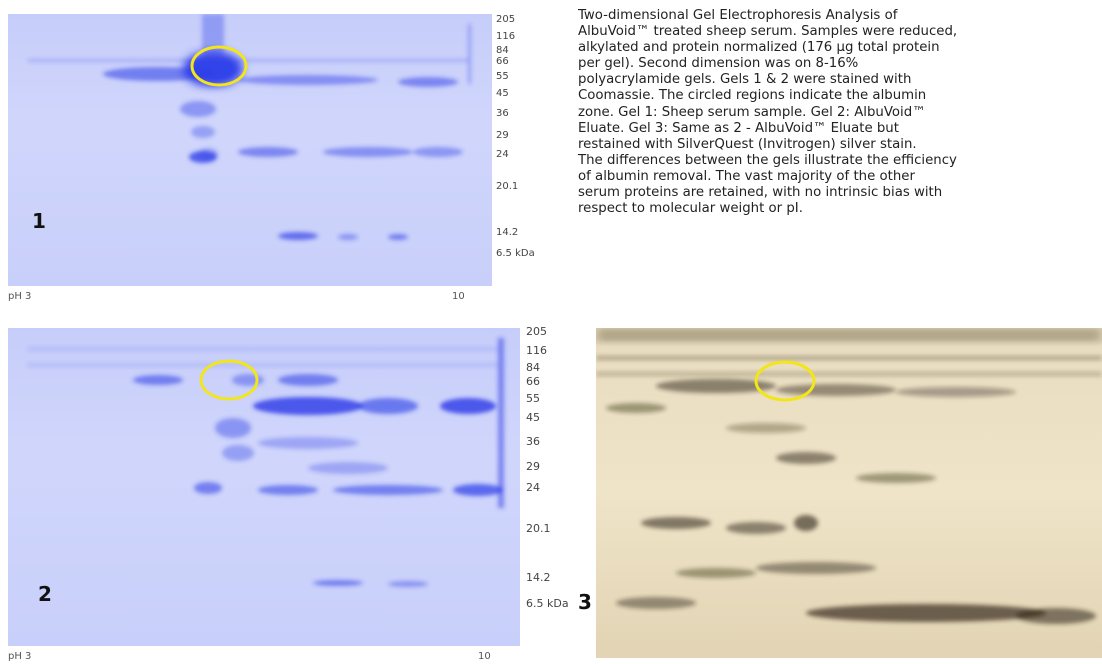 This screenshot has width=1102, height=664. What do you see at coordinates (533, 398) in the screenshot?
I see `gel-2-marker: 55` at bounding box center [533, 398].